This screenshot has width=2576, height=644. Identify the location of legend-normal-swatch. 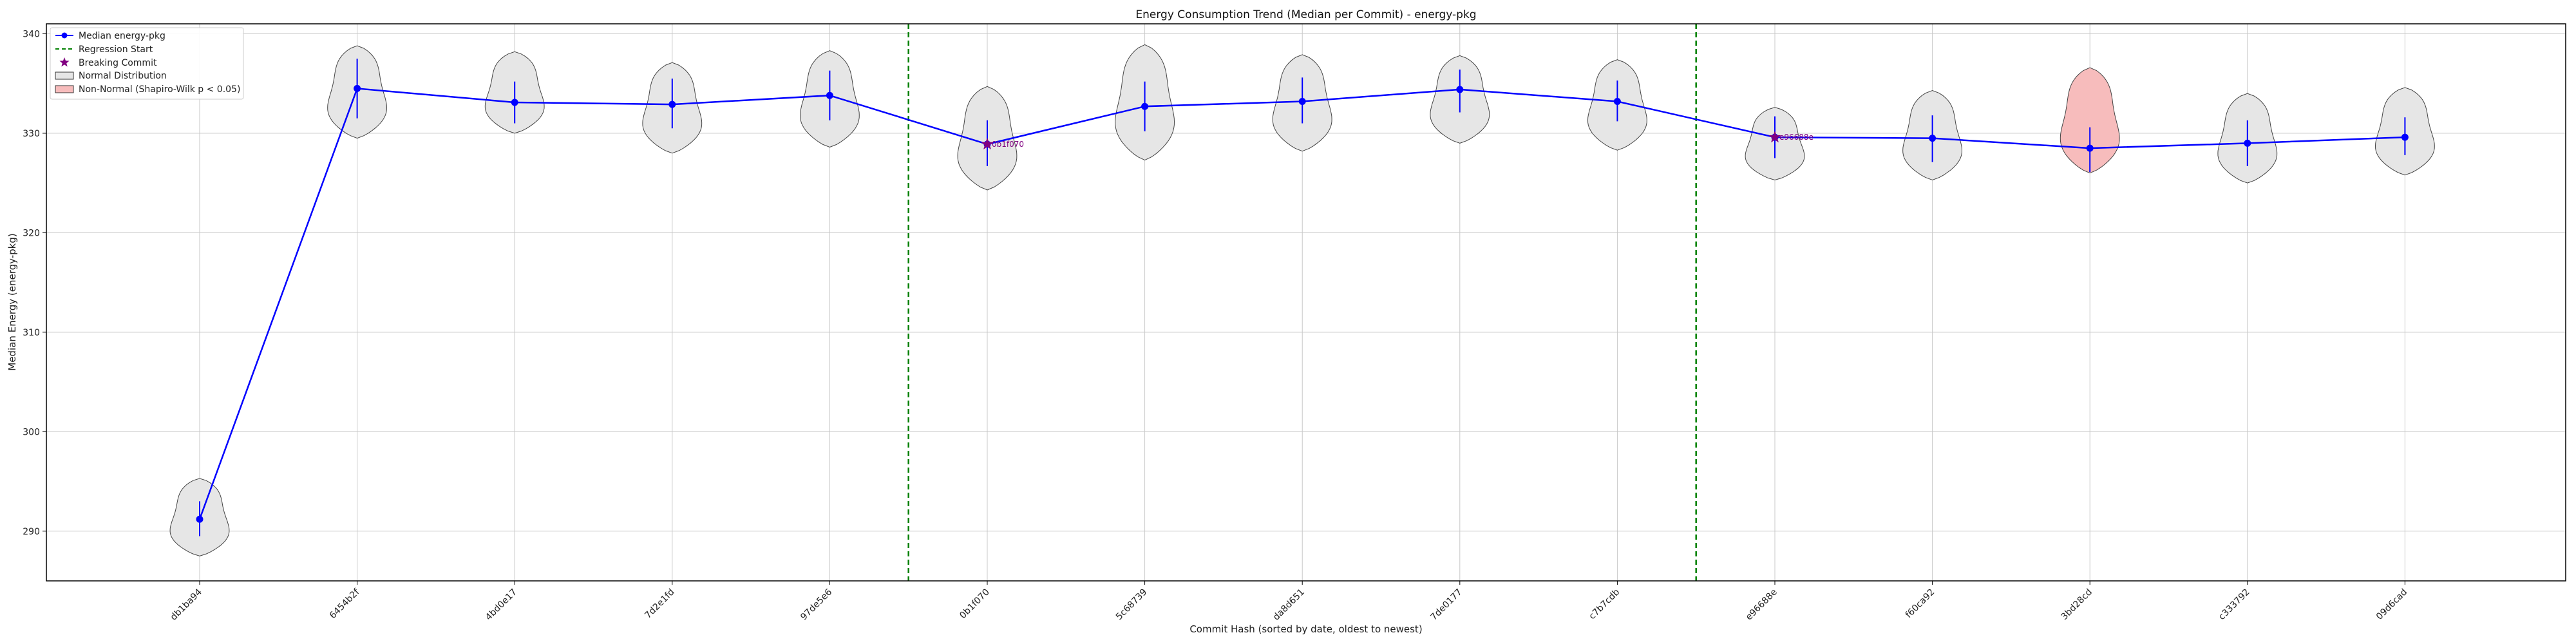
(64, 75).